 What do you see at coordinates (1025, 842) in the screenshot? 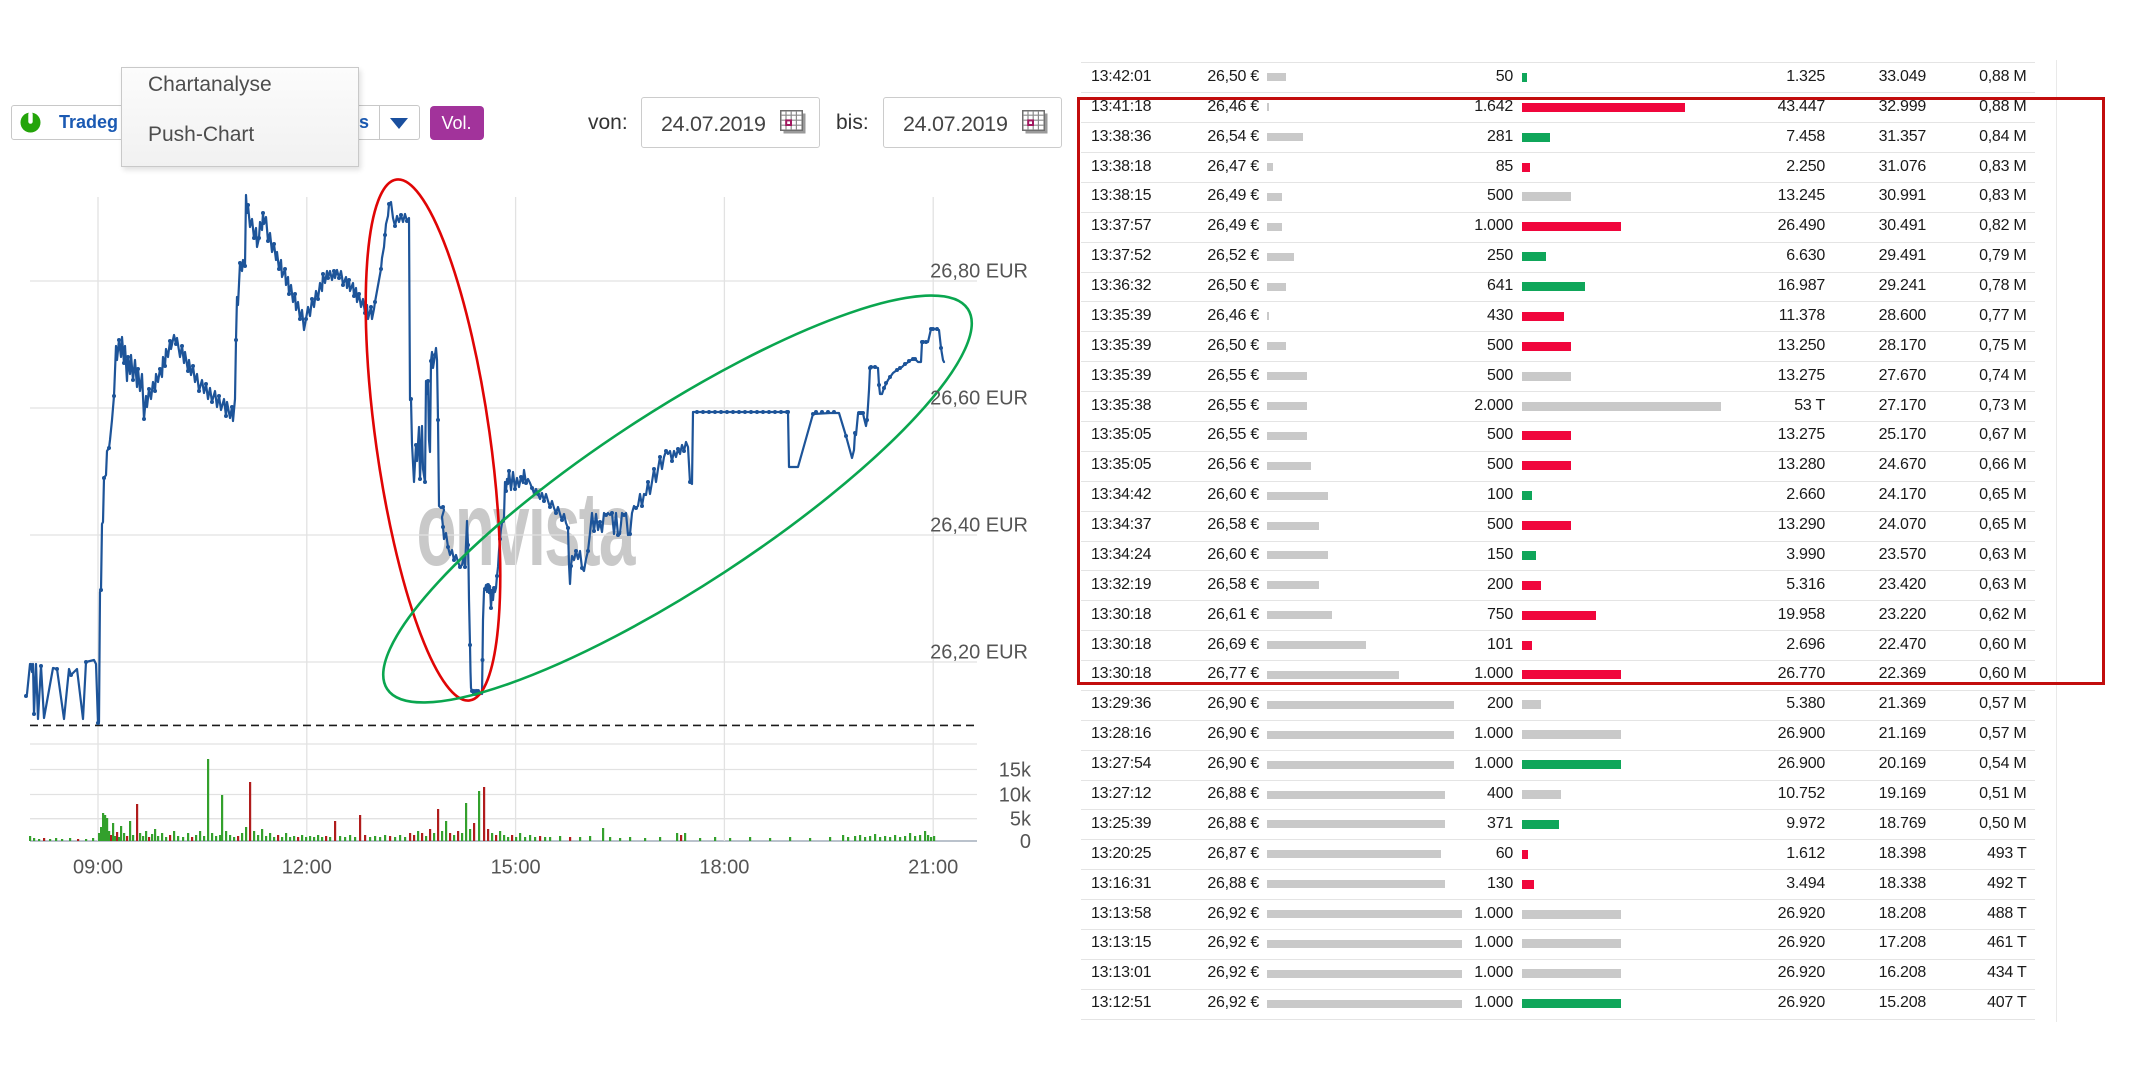
I see `svg-text: 0` at bounding box center [1025, 842].